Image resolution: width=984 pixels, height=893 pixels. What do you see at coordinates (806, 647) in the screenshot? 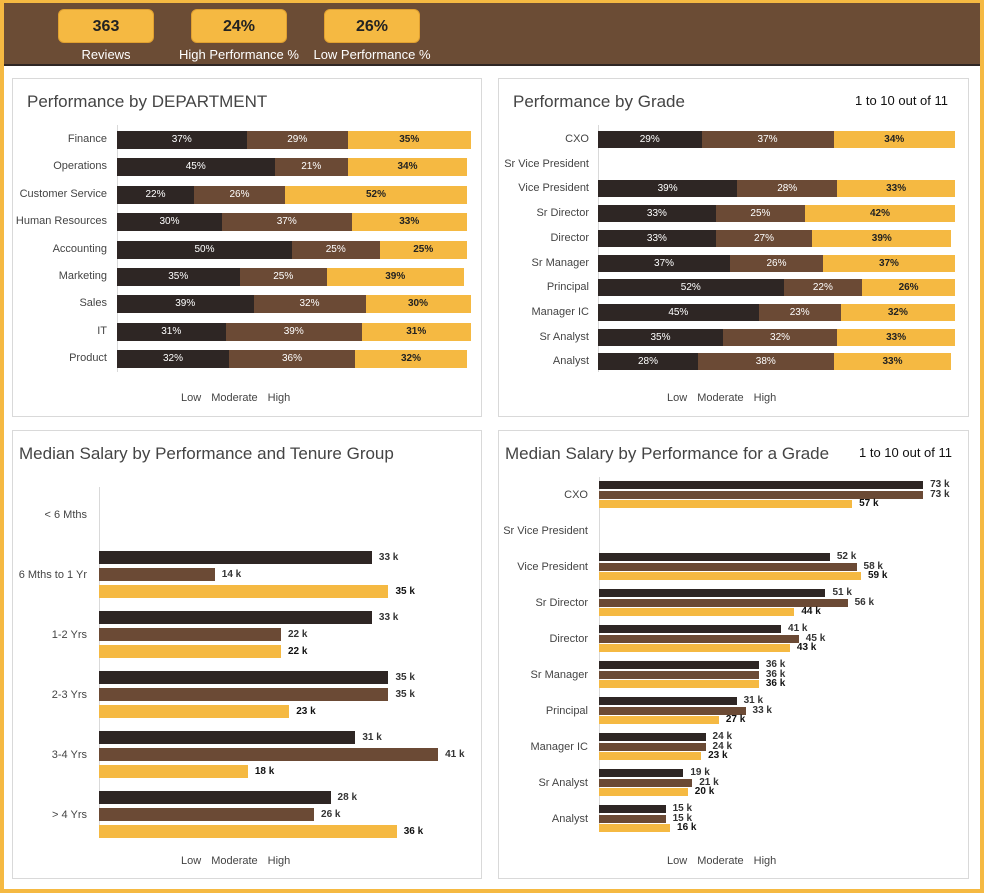
I see `data-label: 43 k` at bounding box center [806, 647].